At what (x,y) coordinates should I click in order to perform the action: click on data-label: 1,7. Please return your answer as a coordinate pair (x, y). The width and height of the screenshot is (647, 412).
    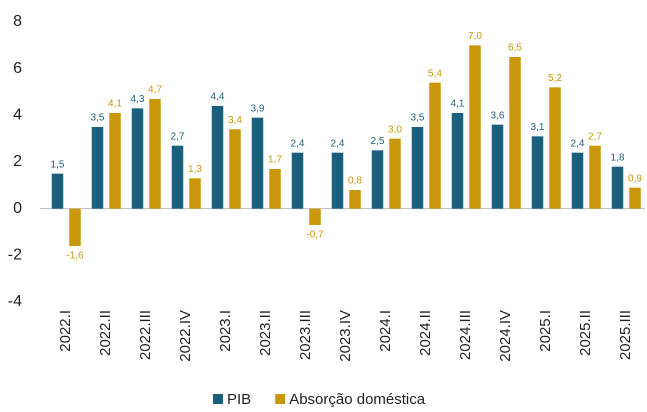
    Looking at the image, I should click on (275, 160).